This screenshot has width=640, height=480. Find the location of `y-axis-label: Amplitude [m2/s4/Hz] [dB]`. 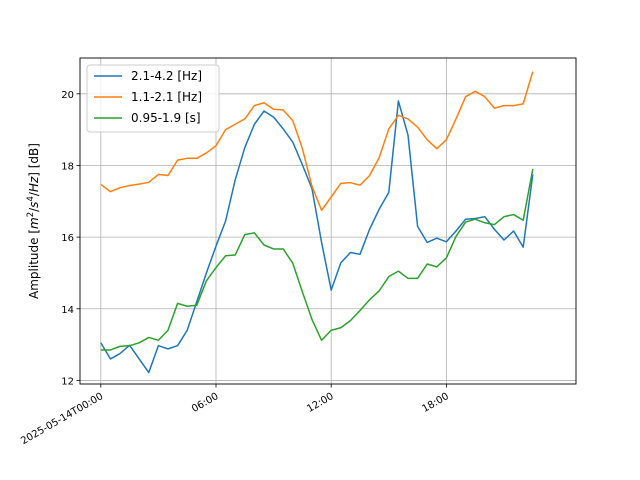

y-axis-label: Amplitude [m2/s4/Hz] [dB] is located at coordinates (33, 221).